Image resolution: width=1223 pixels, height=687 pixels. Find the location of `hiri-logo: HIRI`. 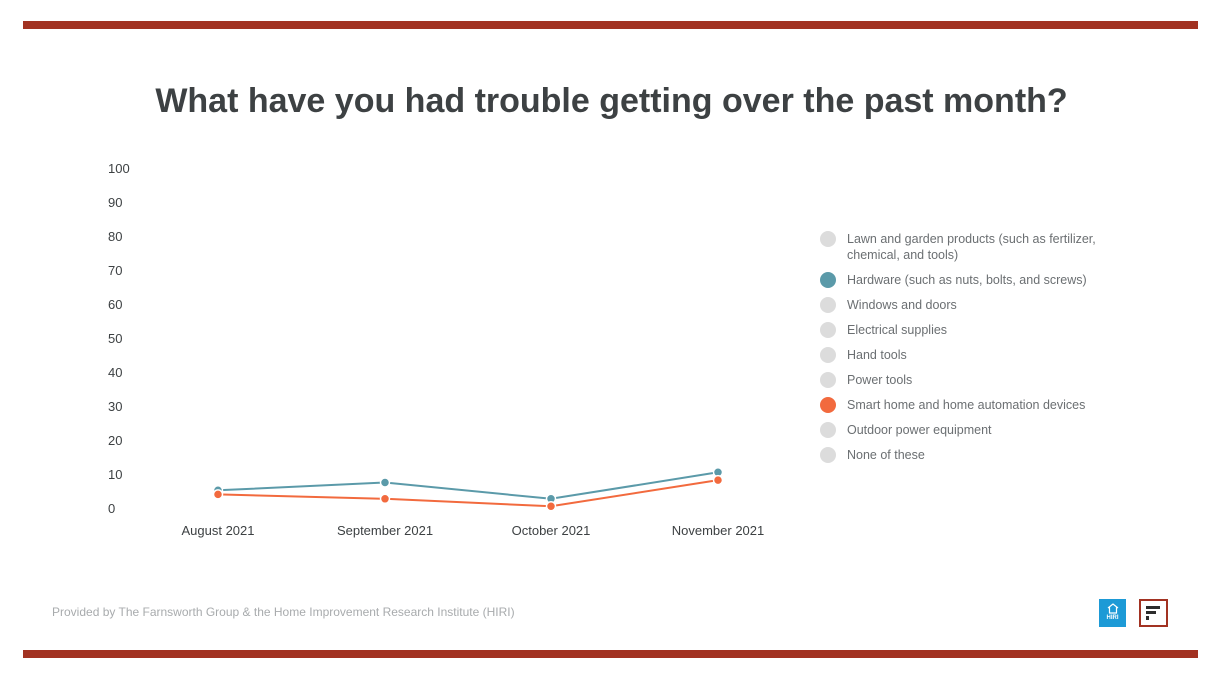

hiri-logo: HIRI is located at coordinates (1112, 613).